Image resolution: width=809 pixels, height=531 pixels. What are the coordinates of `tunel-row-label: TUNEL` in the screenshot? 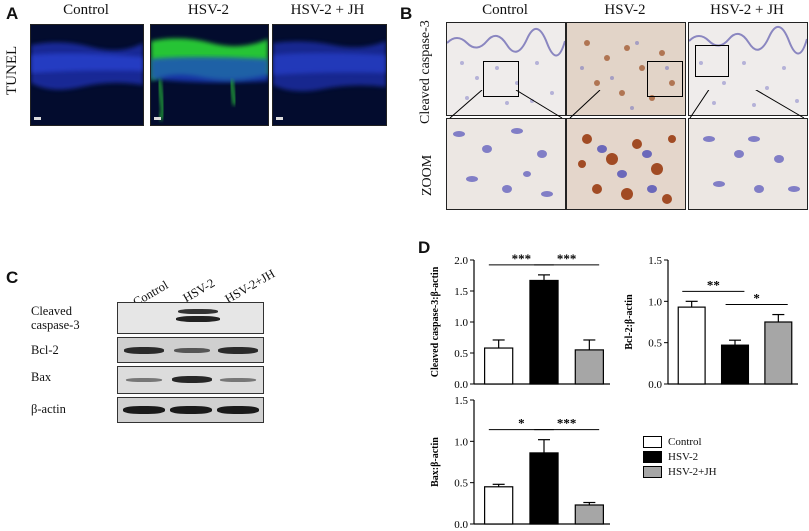 It's located at (12, 70).